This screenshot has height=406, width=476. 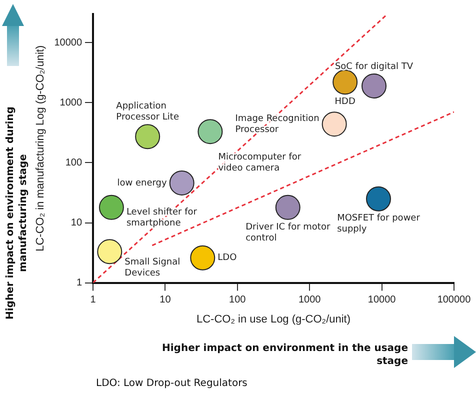 What do you see at coordinates (172, 383) in the screenshot?
I see `text: LDO: Low Drop-out Regulators` at bounding box center [172, 383].